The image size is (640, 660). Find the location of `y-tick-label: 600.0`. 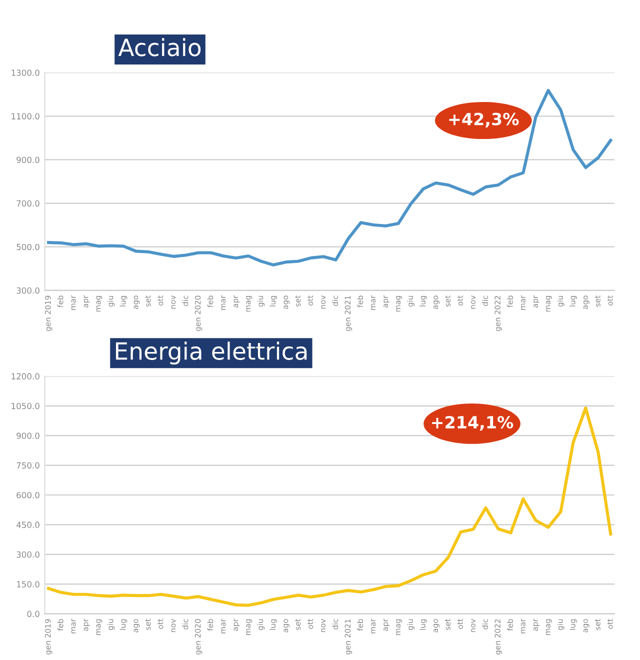

y-tick-label: 600.0 is located at coordinates (28, 495).